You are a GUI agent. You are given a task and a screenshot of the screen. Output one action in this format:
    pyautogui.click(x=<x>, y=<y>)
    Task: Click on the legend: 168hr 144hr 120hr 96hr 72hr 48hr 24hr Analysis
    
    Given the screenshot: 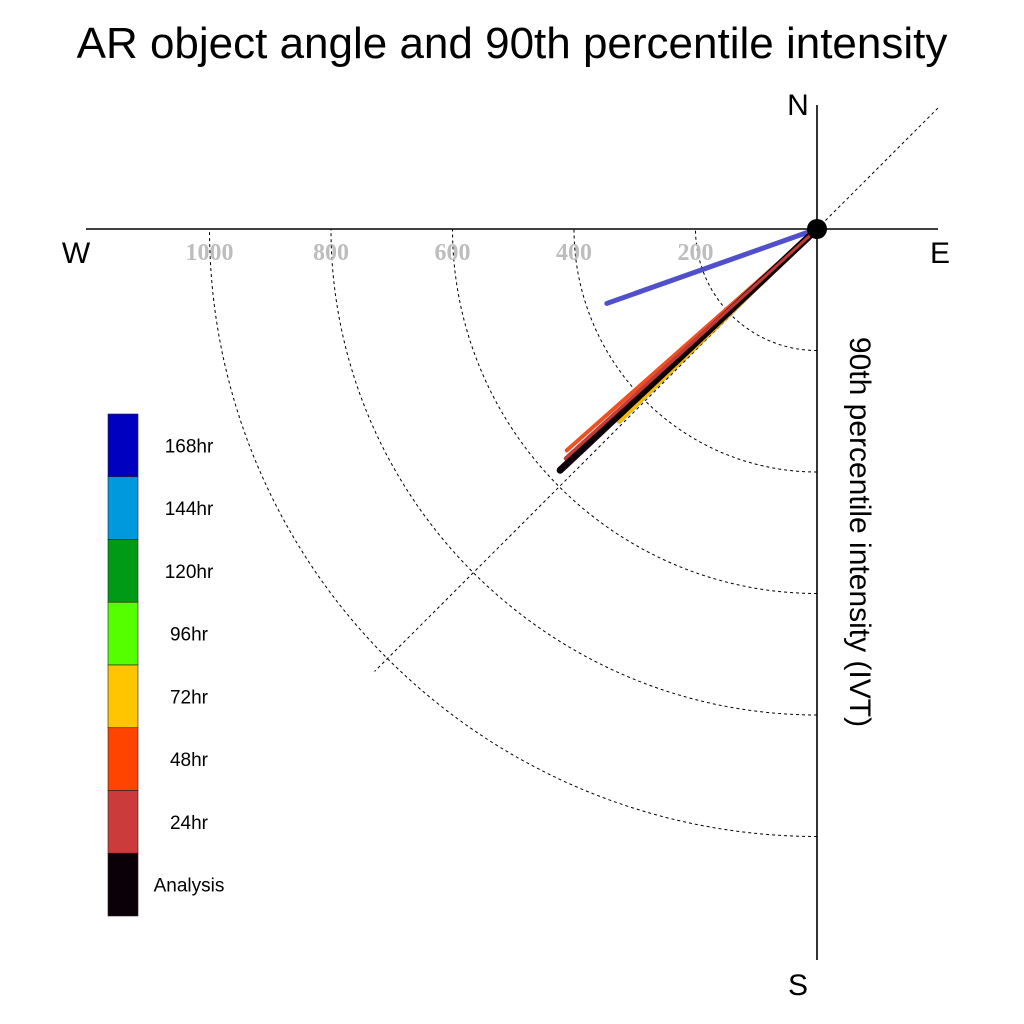 What is the action you would take?
    pyautogui.click(x=166, y=665)
    